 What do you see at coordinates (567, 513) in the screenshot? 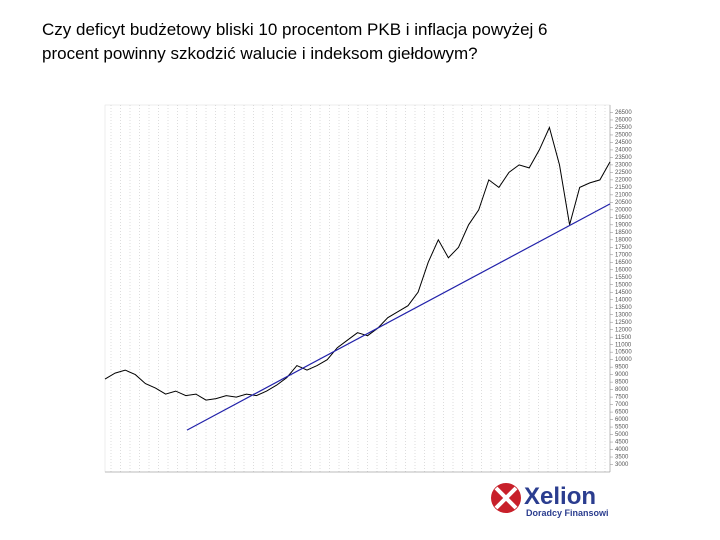
I see `logo-tagline: Doradcy Finansowi` at bounding box center [567, 513].